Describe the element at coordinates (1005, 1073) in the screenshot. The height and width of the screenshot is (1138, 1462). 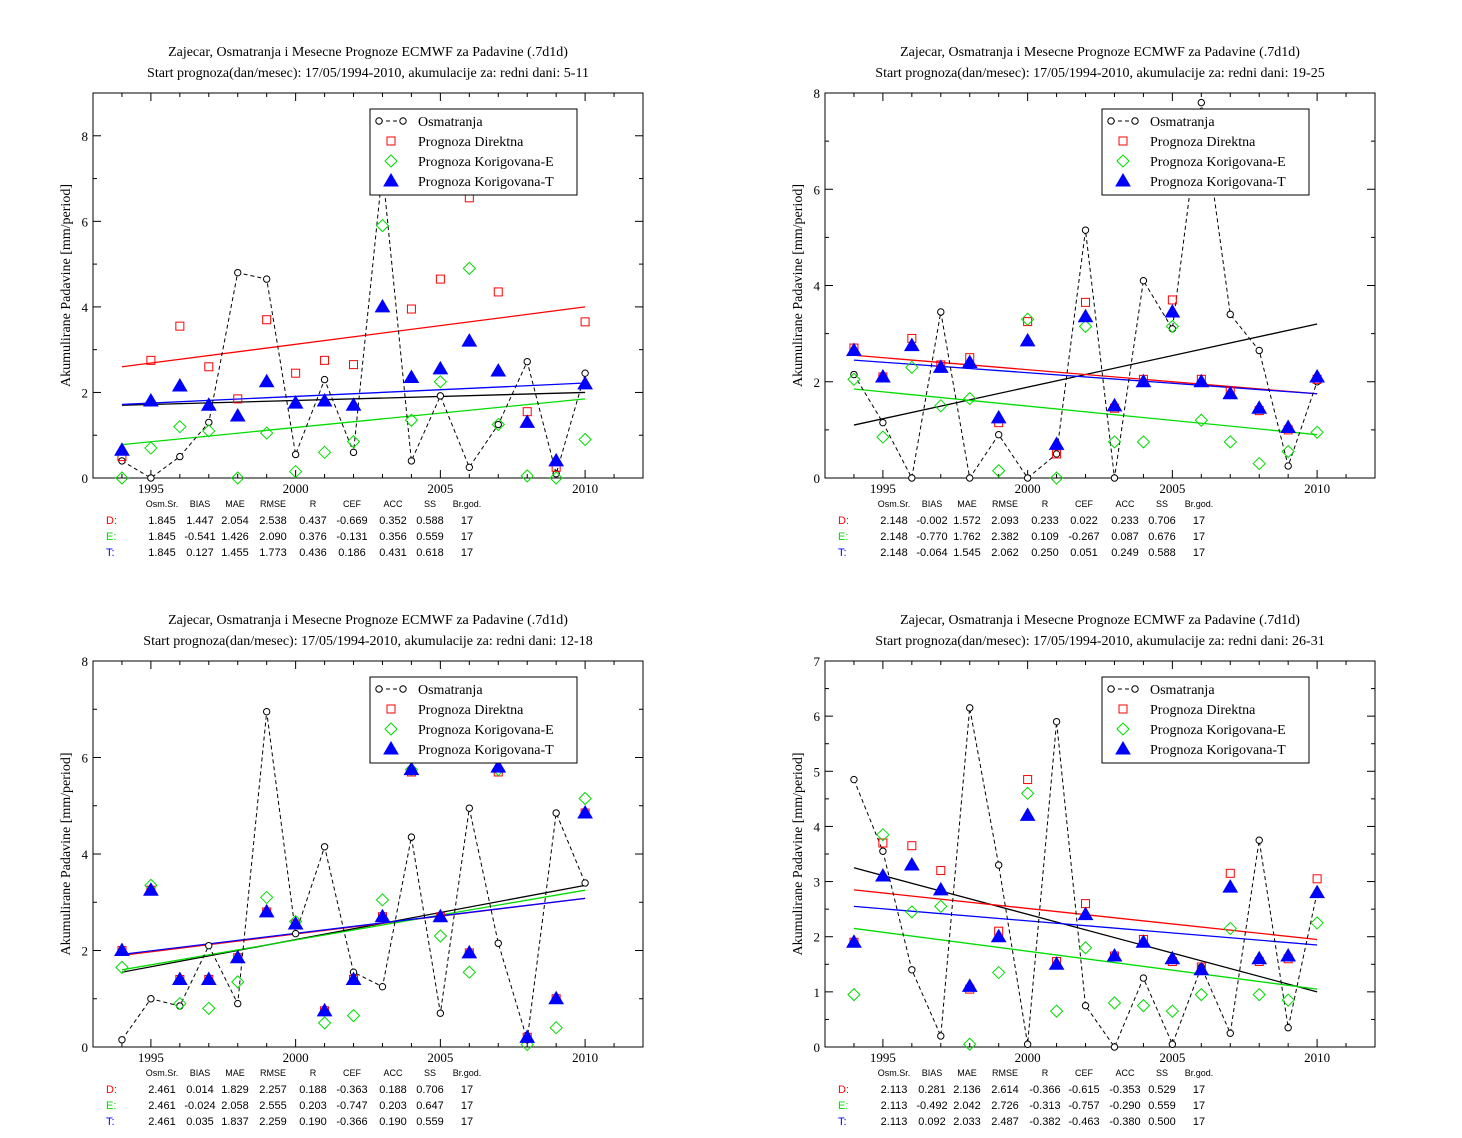
I see `stats-header: RMSE` at that location.